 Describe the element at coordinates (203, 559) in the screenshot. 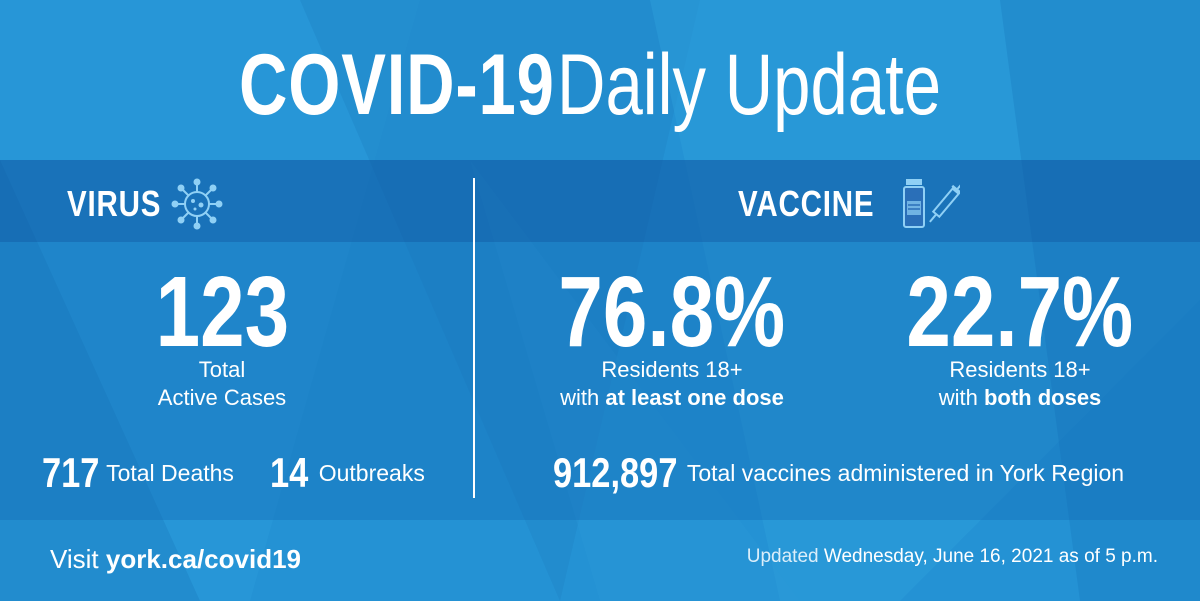

I see `visit-link: york.ca/covid19` at that location.